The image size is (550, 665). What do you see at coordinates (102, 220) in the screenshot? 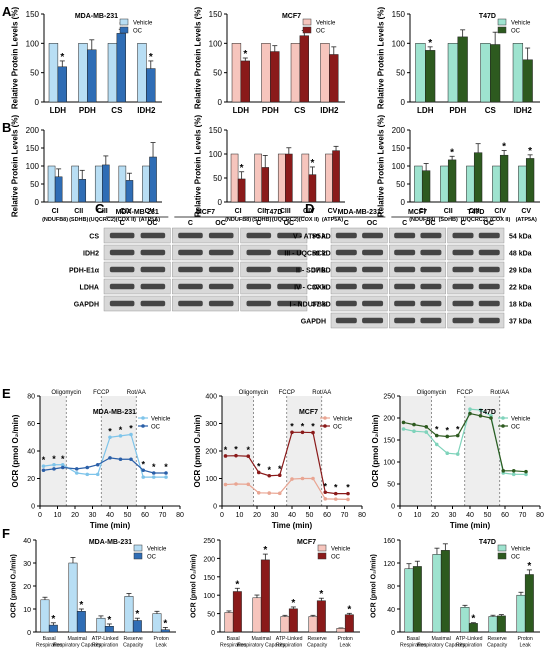
I see `category-sublabel: (UQCRC2)` at bounding box center [102, 220].